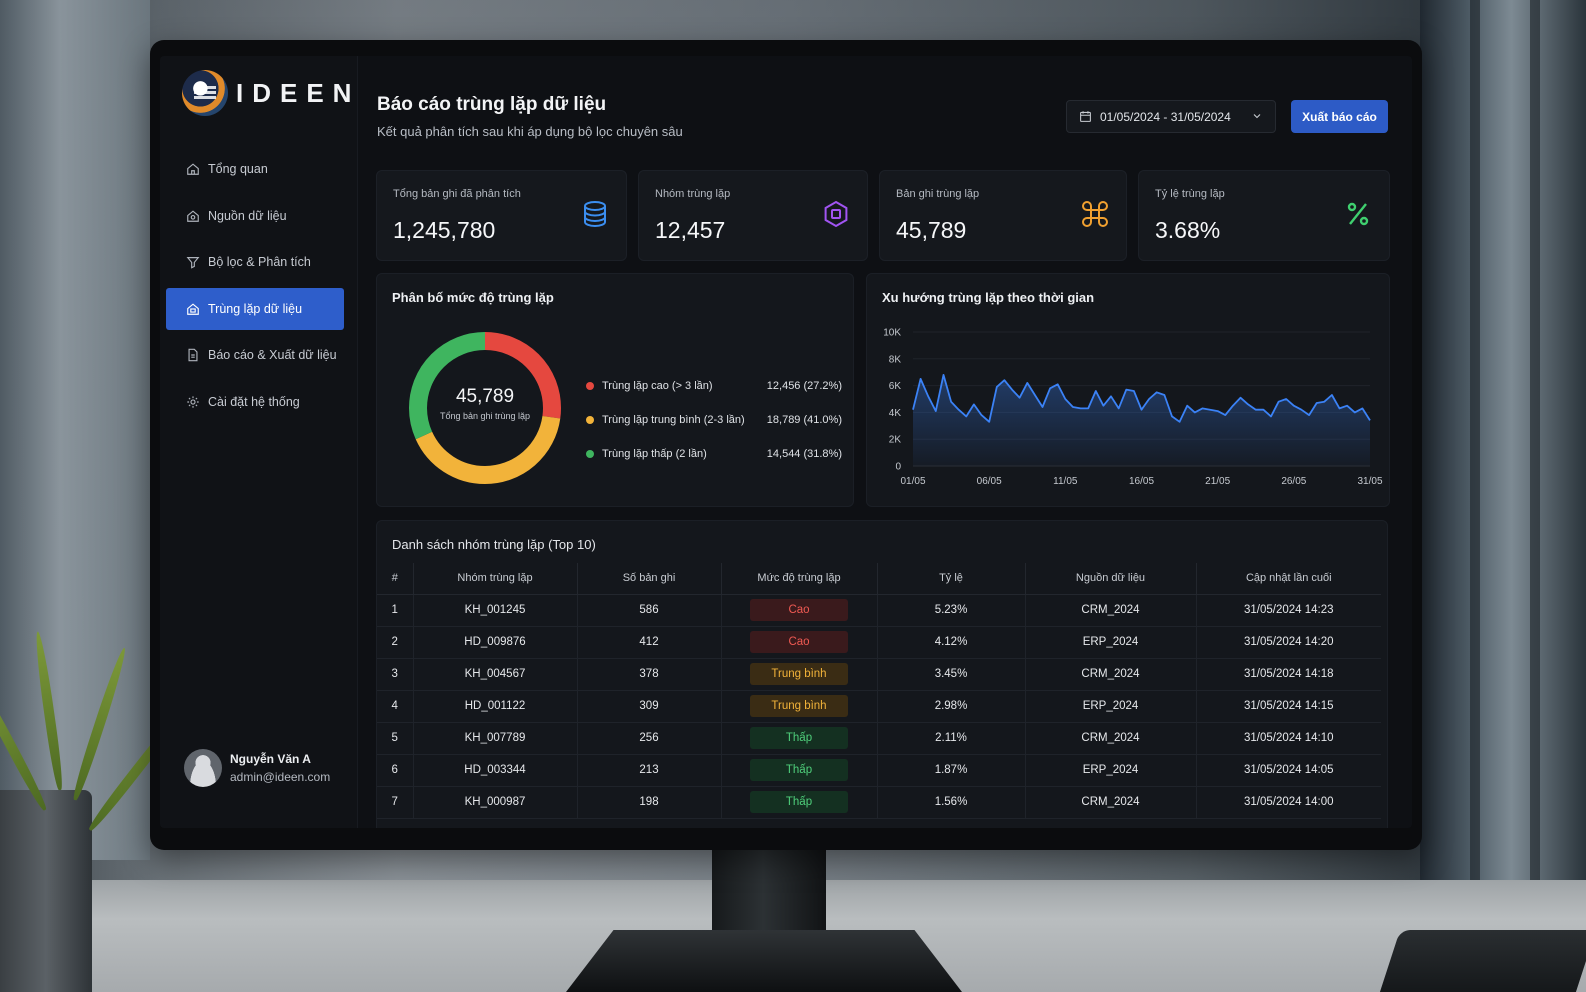 Image resolution: width=1586 pixels, height=992 pixels. I want to click on cell-count: 309, so click(649, 706).